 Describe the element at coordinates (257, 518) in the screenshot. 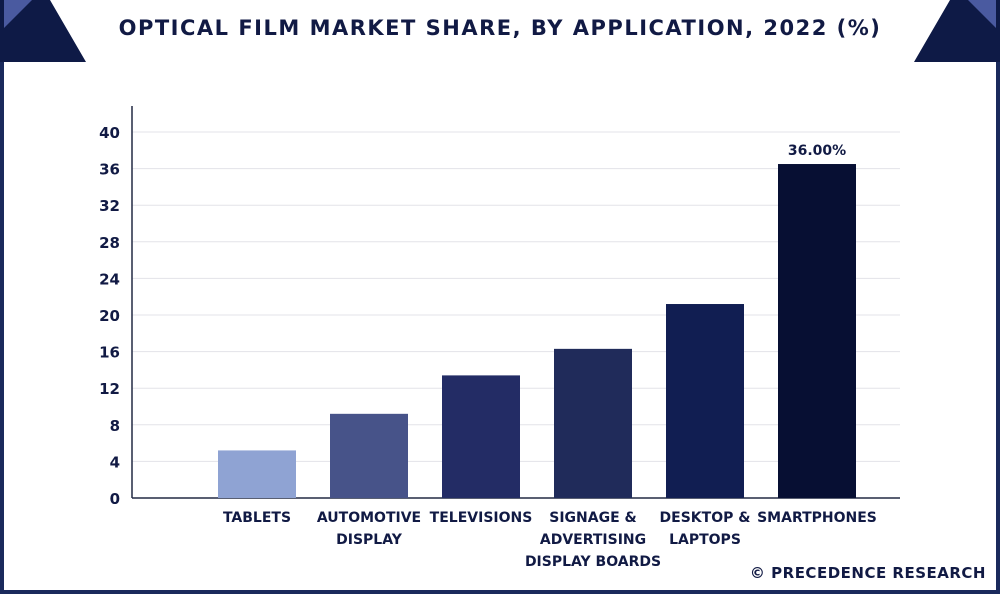

I see `x-tick-label: TABLETS` at that location.